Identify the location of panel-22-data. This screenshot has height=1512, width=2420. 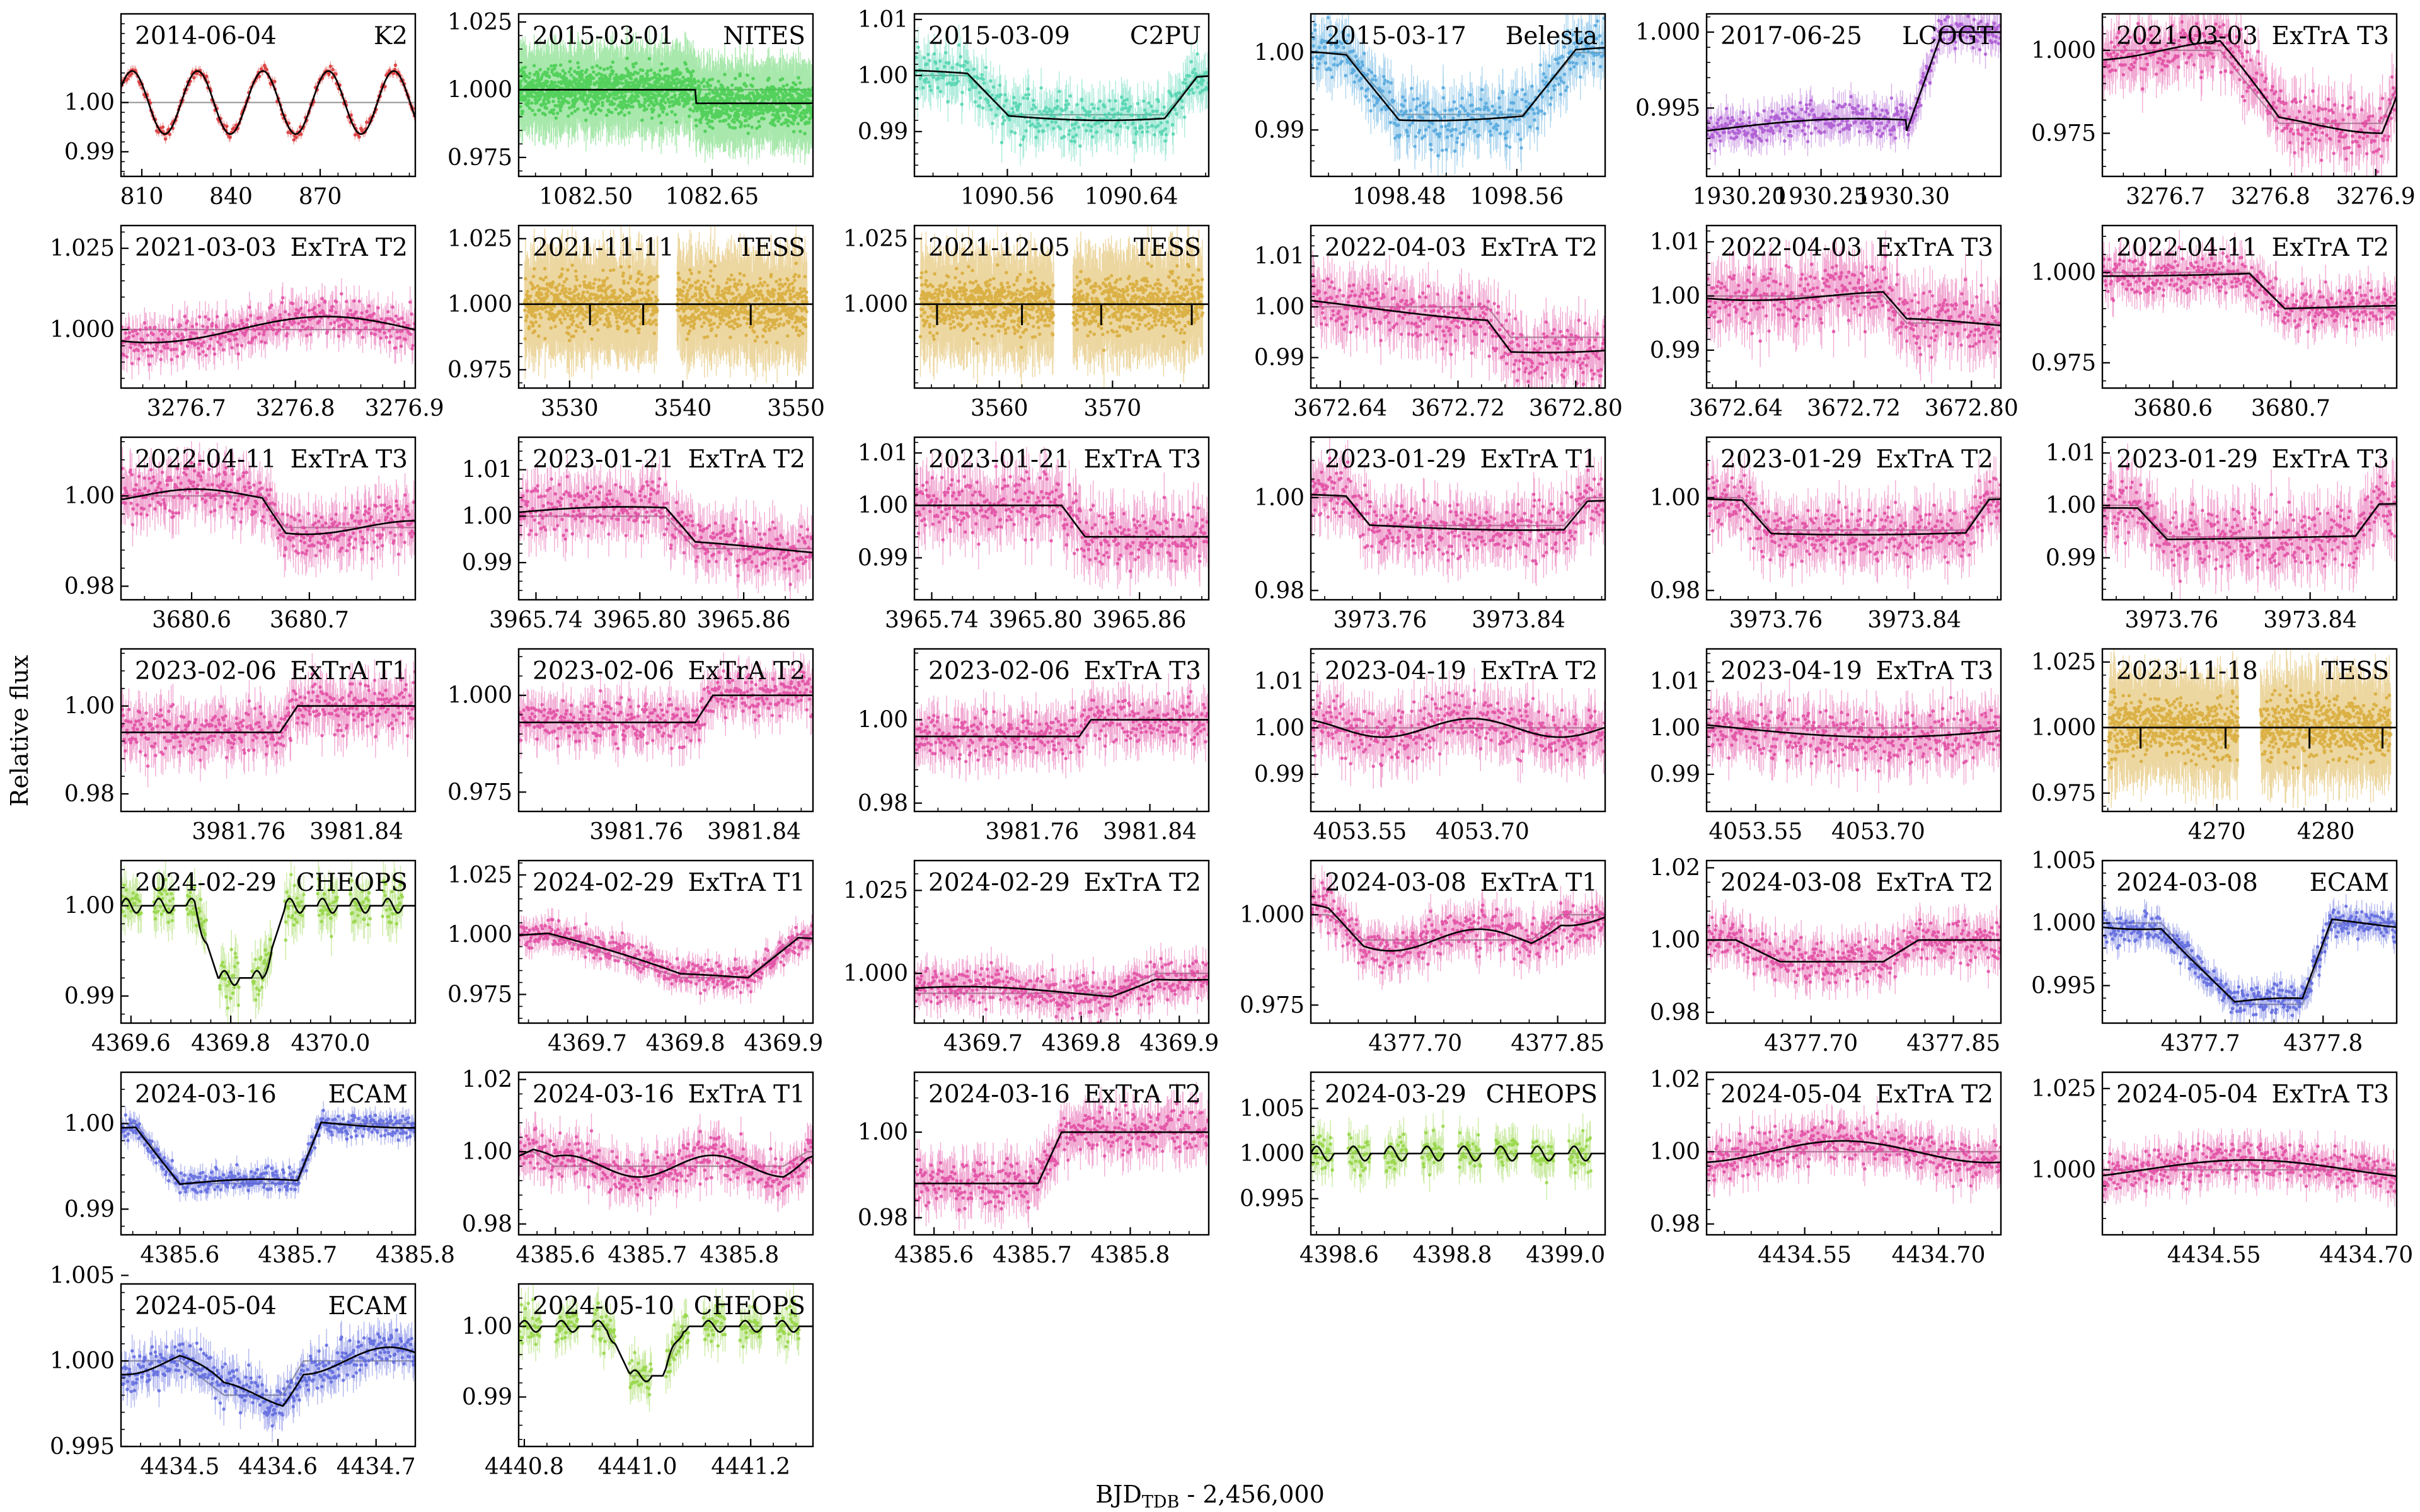
(1458, 728).